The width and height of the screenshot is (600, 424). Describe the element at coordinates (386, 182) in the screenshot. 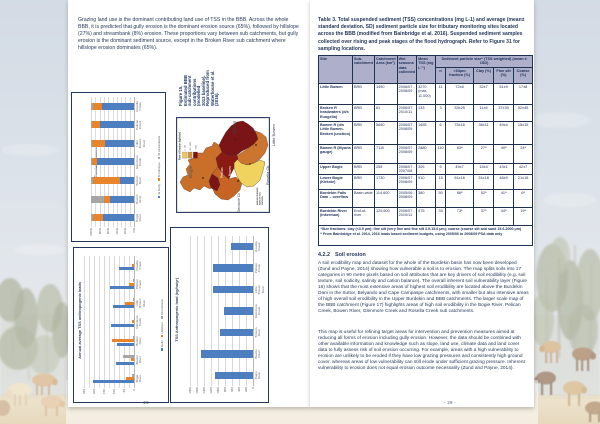

I see `table-cell: 1730` at that location.